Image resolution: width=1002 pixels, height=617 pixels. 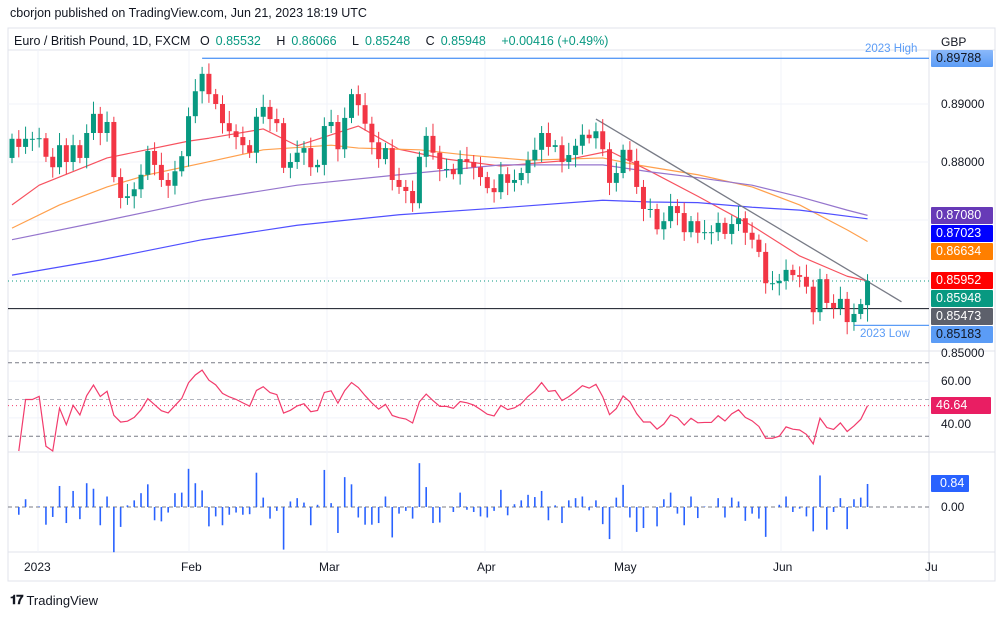 What do you see at coordinates (783, 567) in the screenshot?
I see `time-tick-label: Jun` at bounding box center [783, 567].